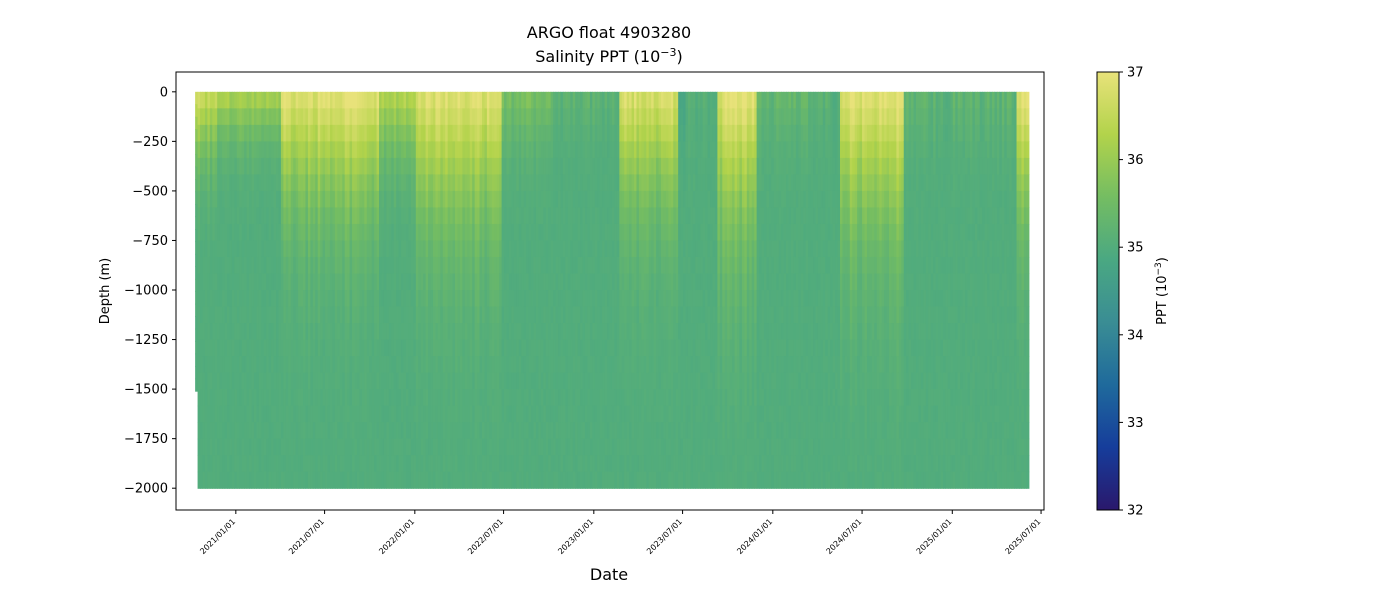 Image resolution: width=1400 pixels, height=604 pixels. What do you see at coordinates (609, 32) in the screenshot?
I see `chart-title: ARGO float 4903280` at bounding box center [609, 32].